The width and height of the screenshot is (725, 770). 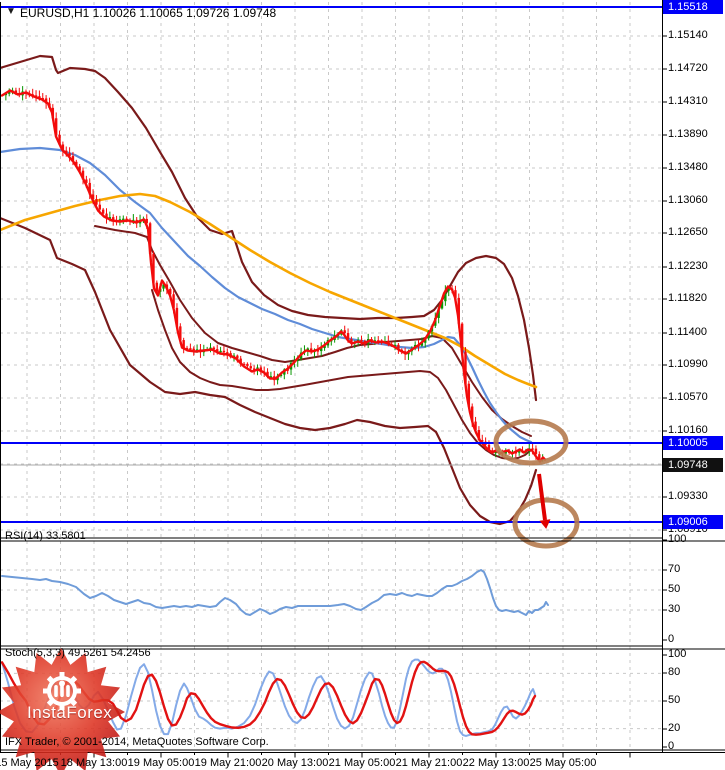 I want to click on time-tick-label: 21 May 21:00, so click(x=429, y=763).